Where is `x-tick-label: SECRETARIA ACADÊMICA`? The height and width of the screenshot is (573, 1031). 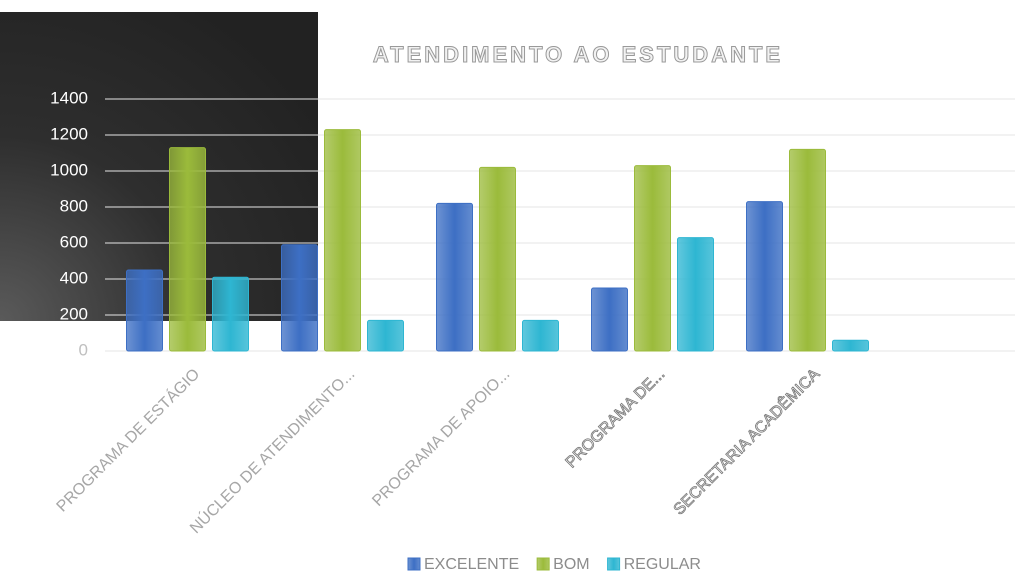 x-tick-label: SECRETARIA ACADÊMICA is located at coordinates (746, 441).